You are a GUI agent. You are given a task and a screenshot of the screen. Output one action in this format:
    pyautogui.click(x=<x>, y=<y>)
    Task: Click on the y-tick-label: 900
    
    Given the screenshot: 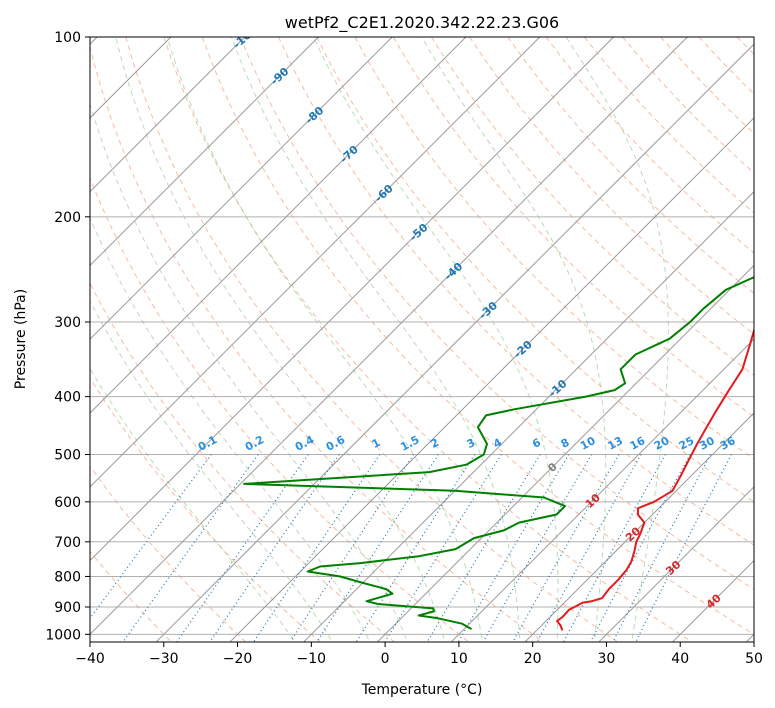 What is the action you would take?
    pyautogui.click(x=67, y=608)
    